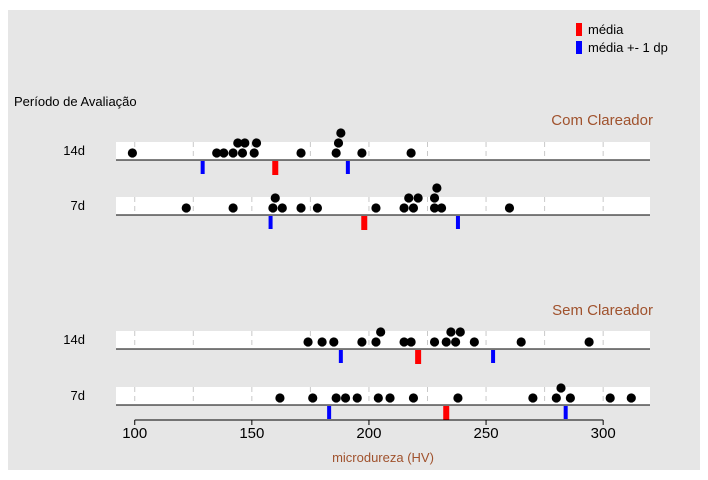 This screenshot has width=708, height=480. Describe the element at coordinates (75, 101) in the screenshot. I see `y-axis-title: Período de Avaliação` at that location.